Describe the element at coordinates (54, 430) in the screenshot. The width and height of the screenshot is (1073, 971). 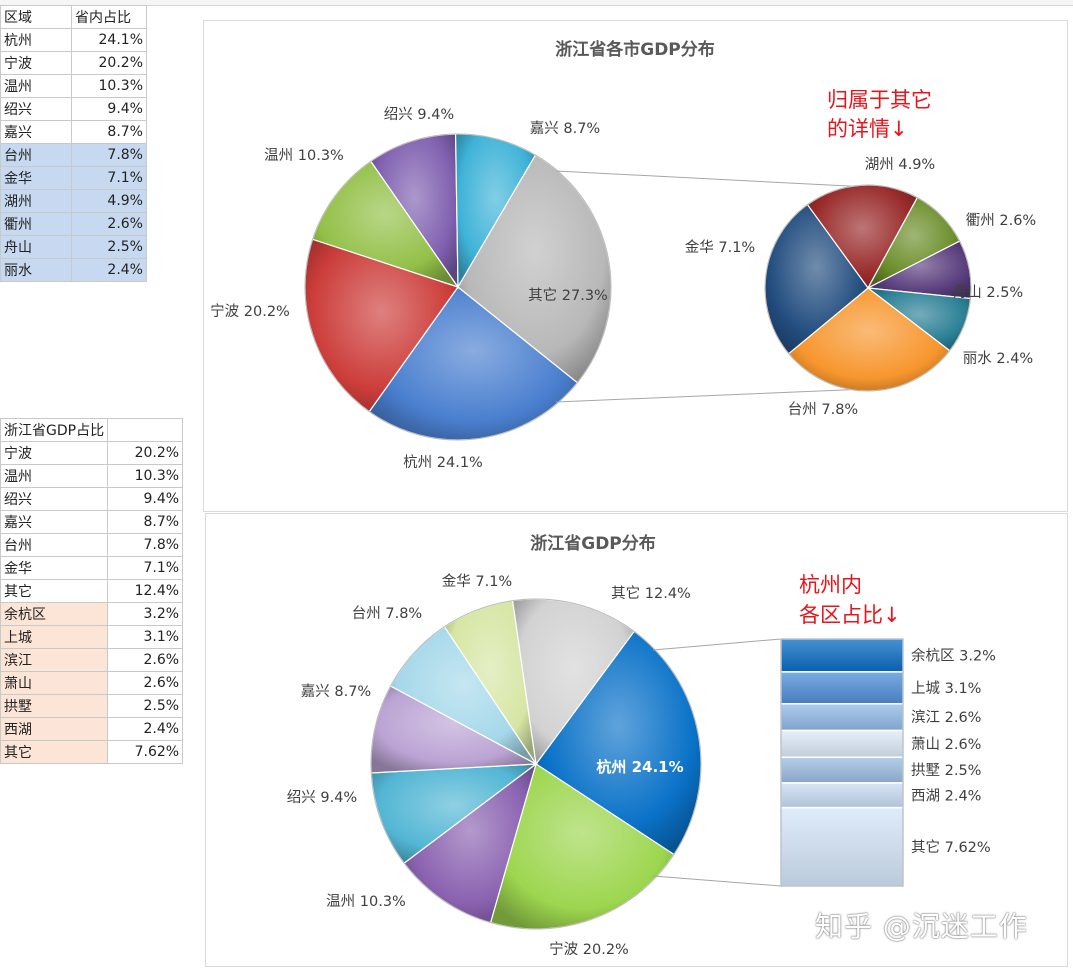
I see `table-cell: 浙江省GDP占比` at that location.